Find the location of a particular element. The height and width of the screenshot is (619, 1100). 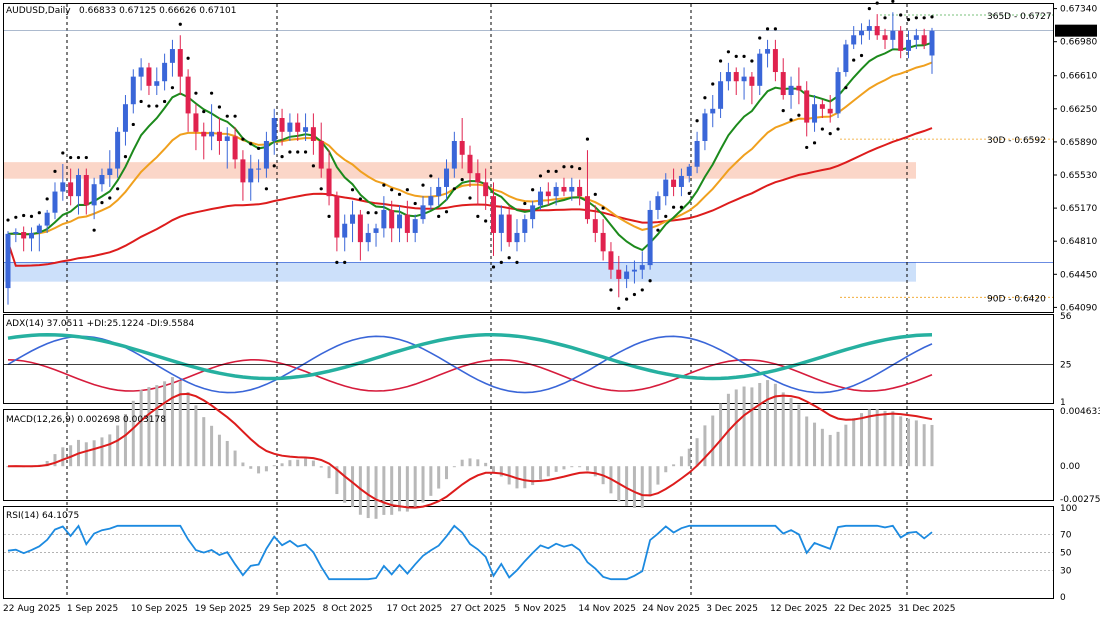

adx-tick-label: 56 is located at coordinates (1066, 317).